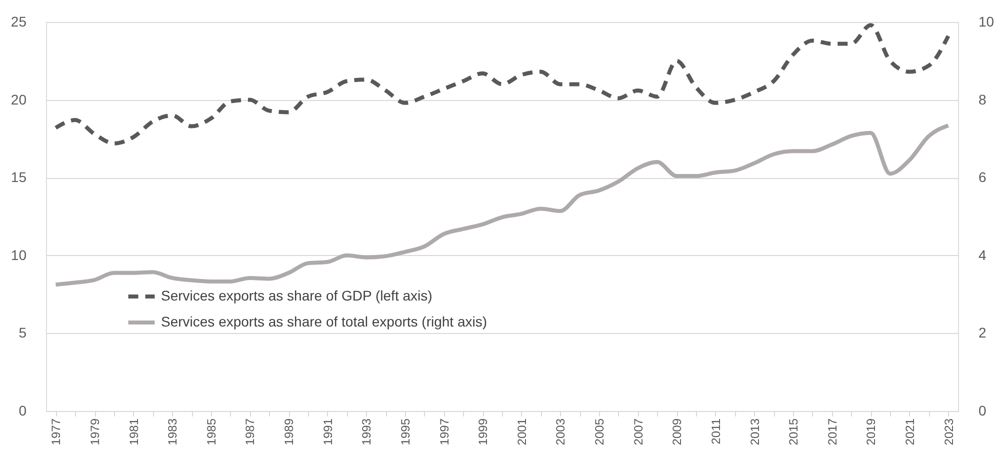 The height and width of the screenshot is (450, 999). I want to click on x-tick-label: 1983, so click(173, 432).